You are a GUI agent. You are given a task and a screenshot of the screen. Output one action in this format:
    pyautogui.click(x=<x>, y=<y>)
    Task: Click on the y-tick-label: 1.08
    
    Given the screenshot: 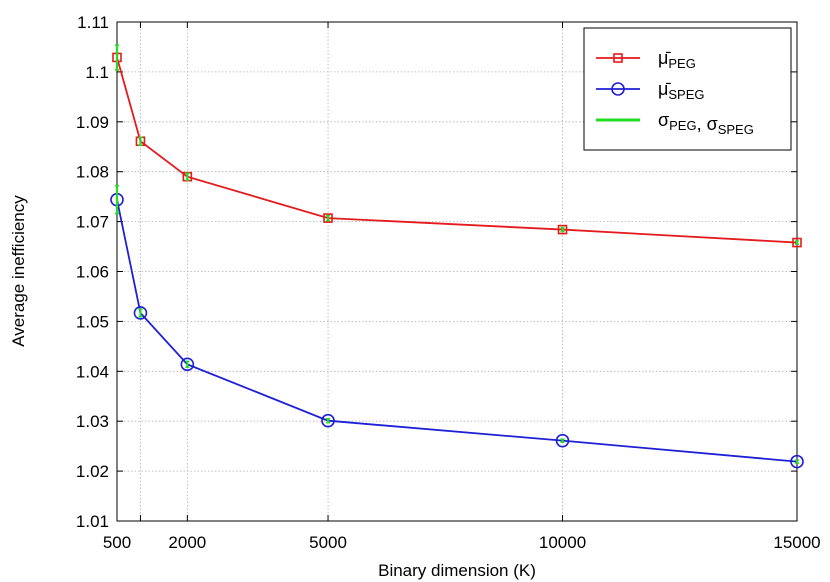 What is the action you would take?
    pyautogui.click(x=92, y=172)
    